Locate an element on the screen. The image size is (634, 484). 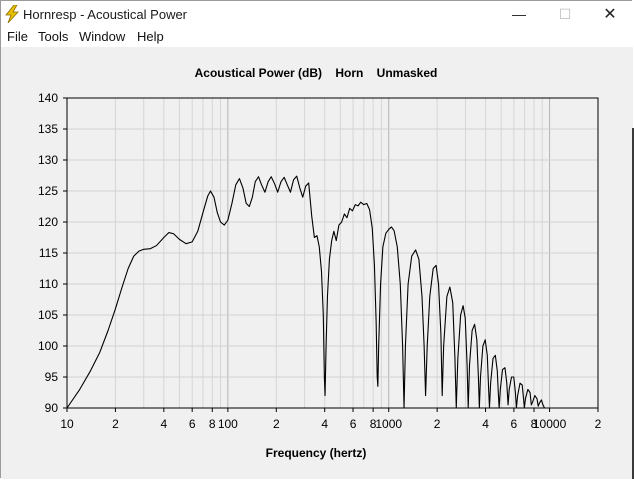
x-tick-label: 100 is located at coordinates (228, 424).